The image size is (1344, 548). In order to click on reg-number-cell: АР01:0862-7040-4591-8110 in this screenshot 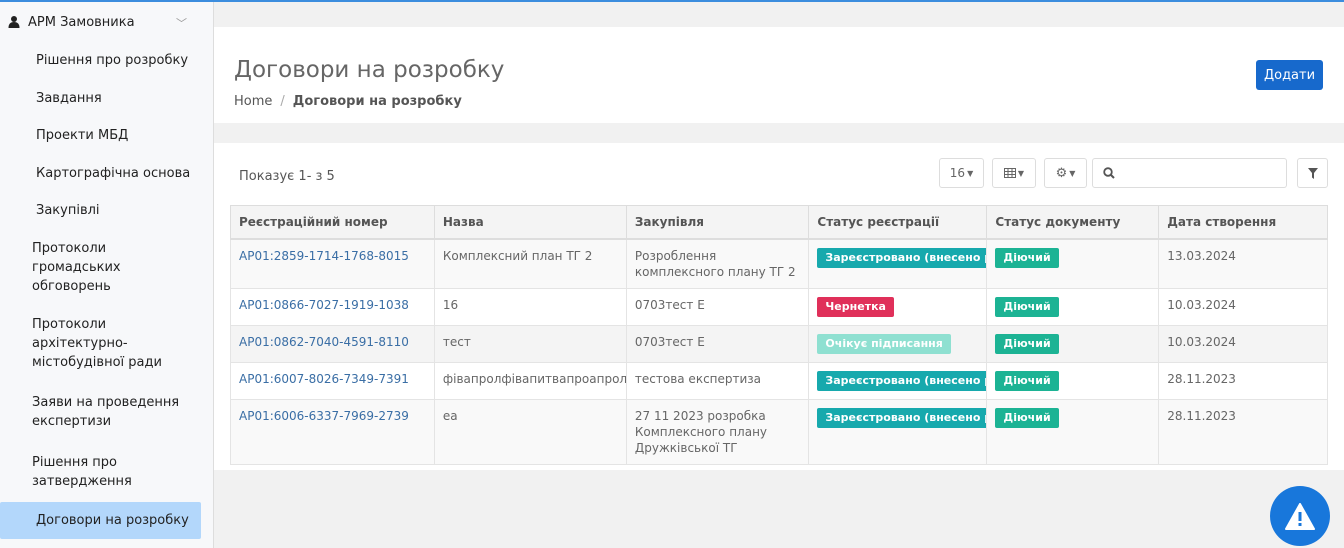, I will do `click(332, 343)`.